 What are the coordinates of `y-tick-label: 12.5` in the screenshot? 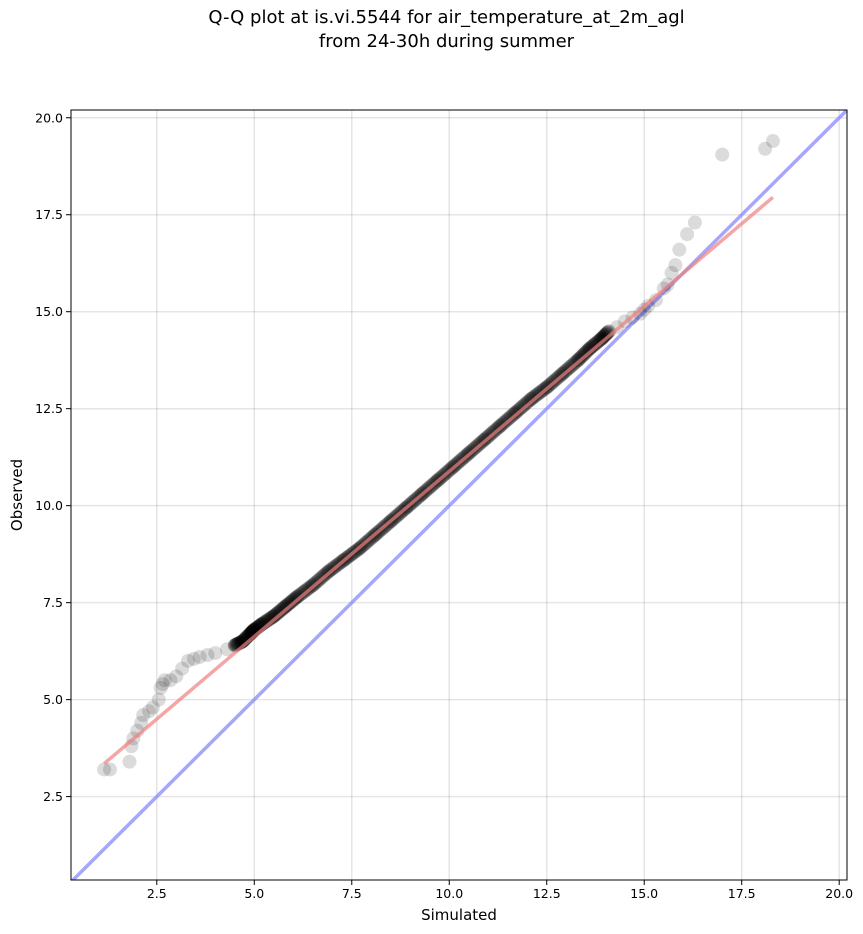 It's located at (49, 408).